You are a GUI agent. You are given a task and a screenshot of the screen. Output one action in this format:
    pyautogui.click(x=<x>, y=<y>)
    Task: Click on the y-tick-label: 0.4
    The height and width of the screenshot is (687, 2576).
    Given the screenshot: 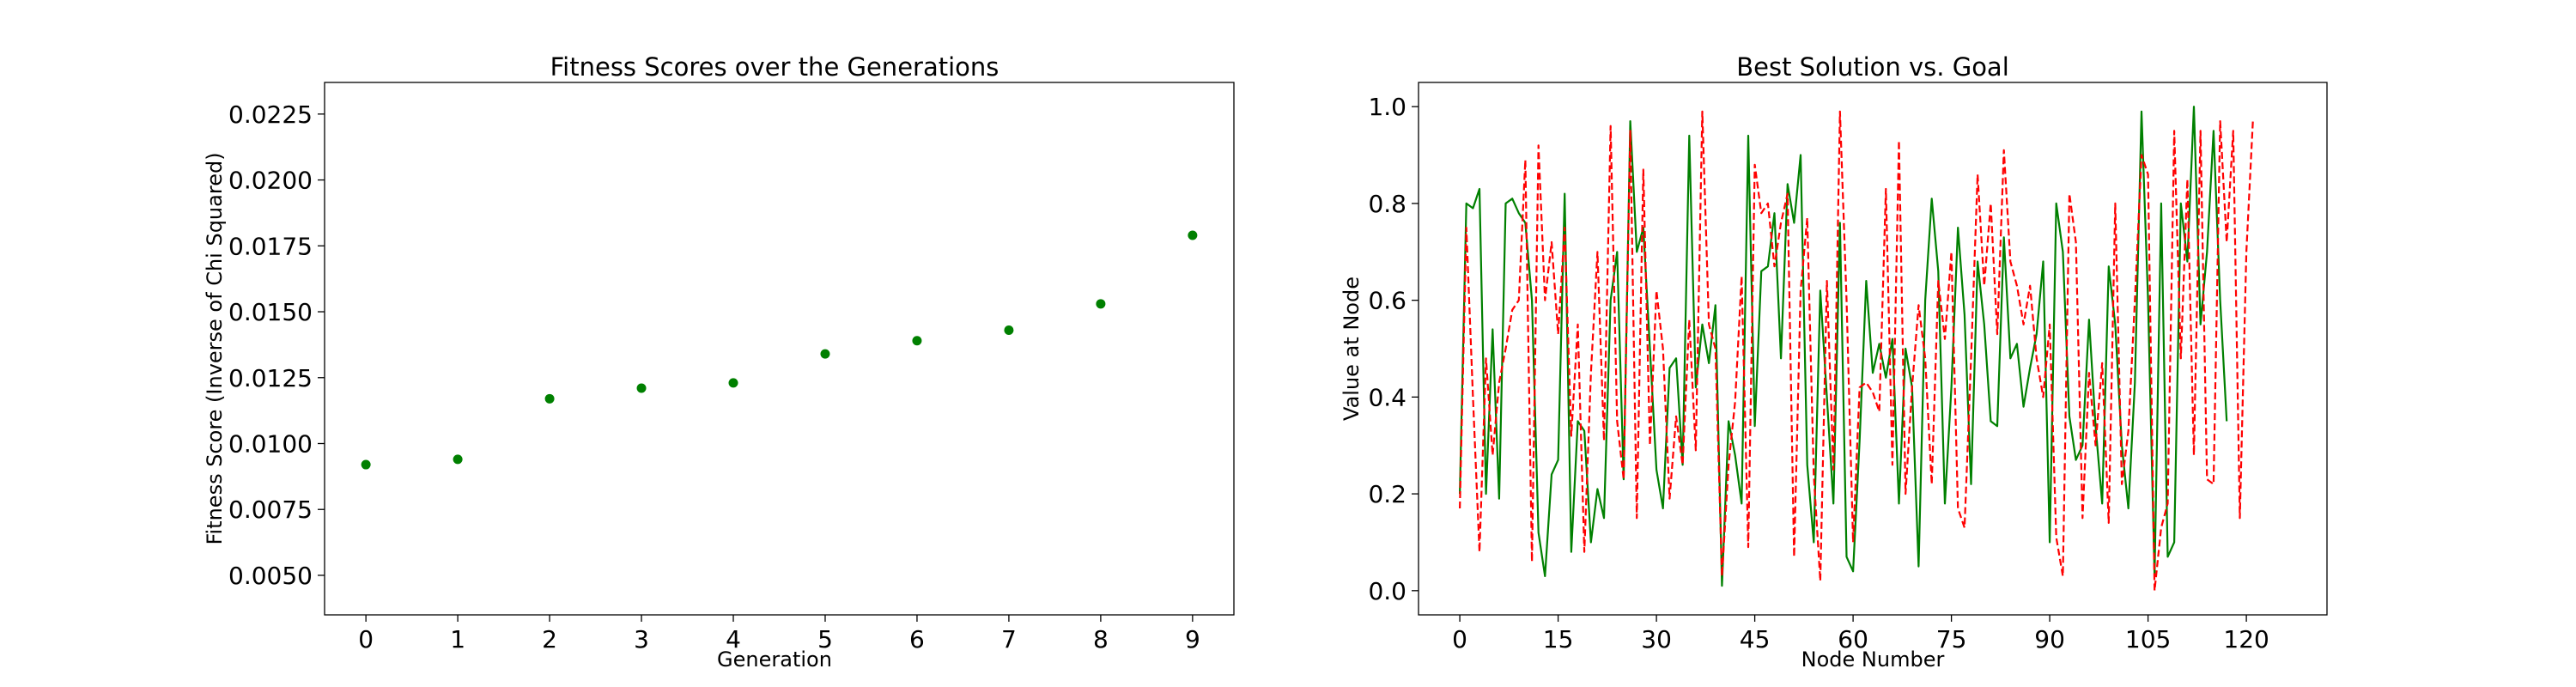 What is the action you would take?
    pyautogui.click(x=1387, y=397)
    